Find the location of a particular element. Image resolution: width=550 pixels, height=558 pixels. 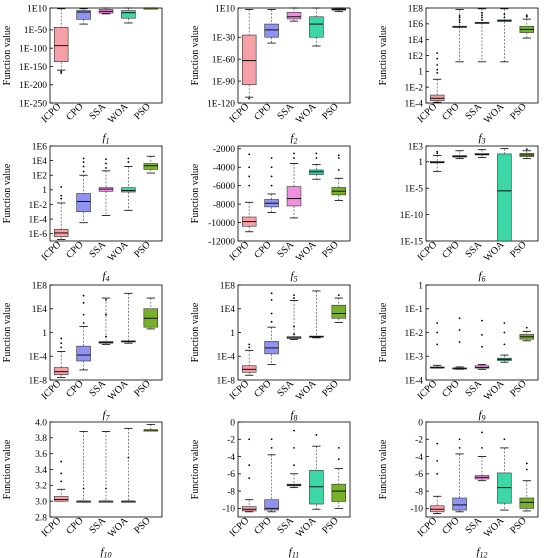

y-tick-label: 1E3 is located at coordinates (416, 147).